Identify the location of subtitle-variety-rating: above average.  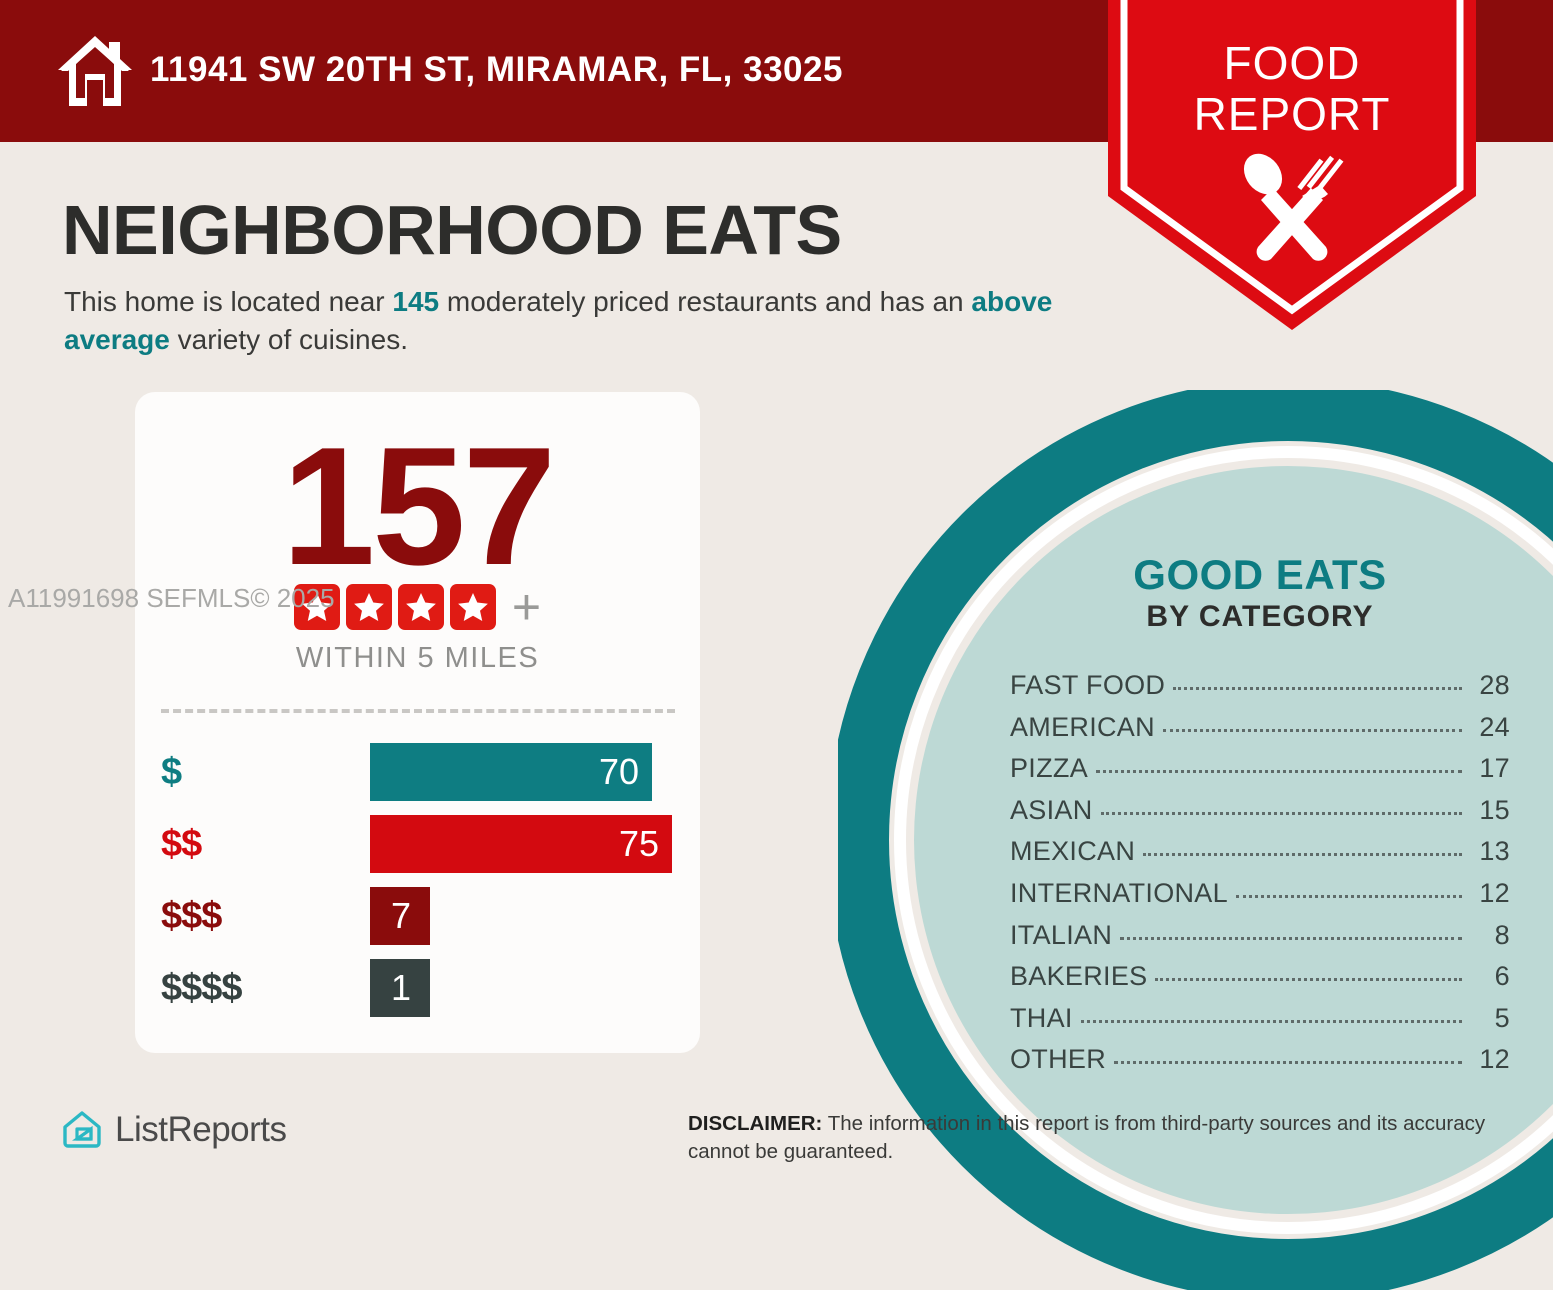
(558, 320).